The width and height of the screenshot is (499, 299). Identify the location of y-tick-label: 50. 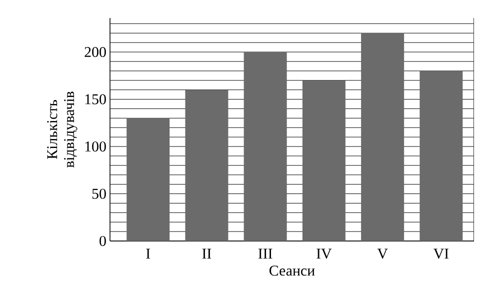
(99, 193).